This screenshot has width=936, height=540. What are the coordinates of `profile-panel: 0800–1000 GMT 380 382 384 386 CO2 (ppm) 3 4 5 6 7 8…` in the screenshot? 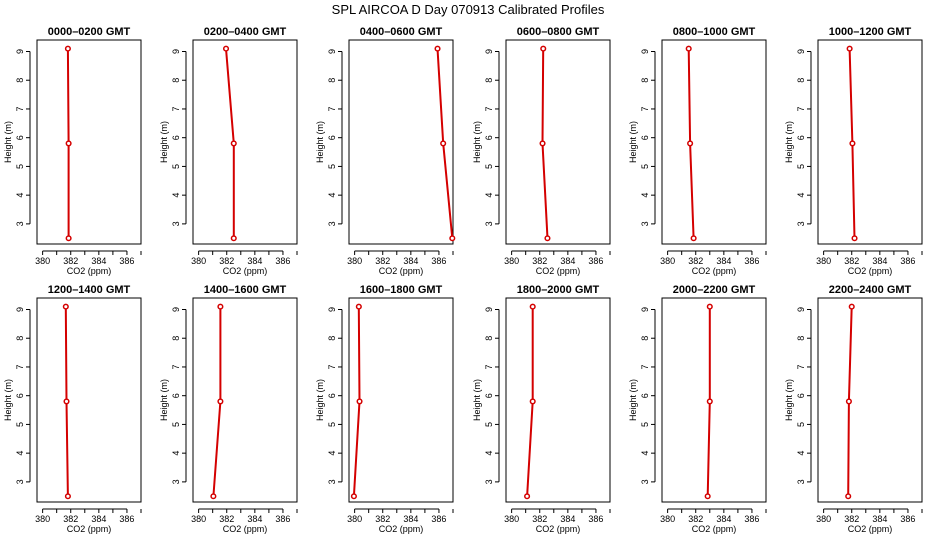 It's located at (697, 151).